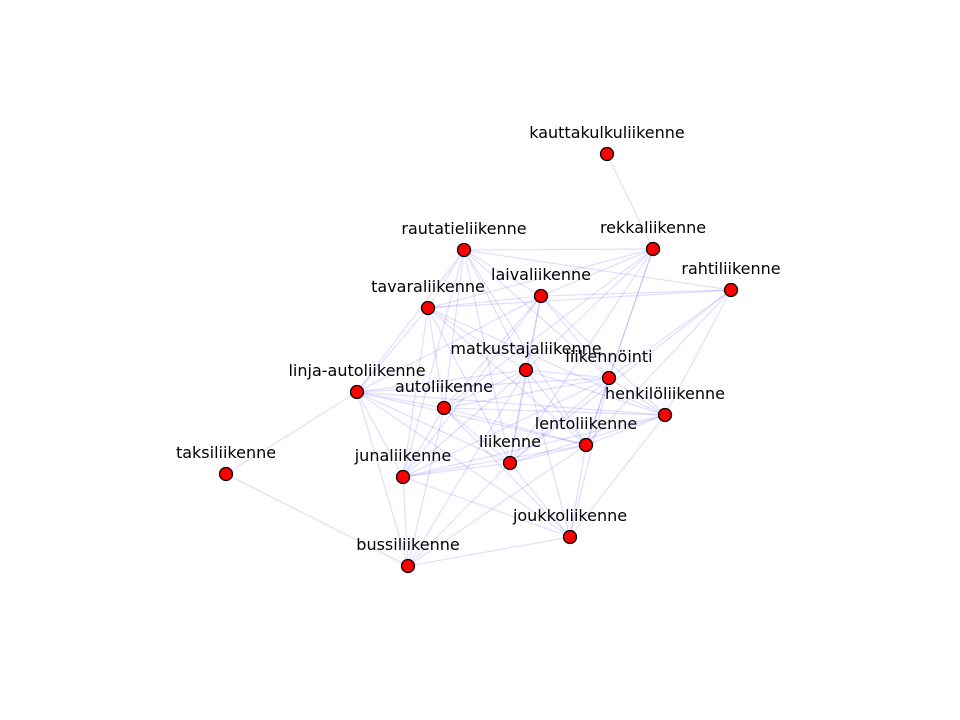 The image size is (960, 720). Describe the element at coordinates (630, 201) in the screenshot. I see `edge-kauttakulkuliikenne-rekkaliikenne` at that location.